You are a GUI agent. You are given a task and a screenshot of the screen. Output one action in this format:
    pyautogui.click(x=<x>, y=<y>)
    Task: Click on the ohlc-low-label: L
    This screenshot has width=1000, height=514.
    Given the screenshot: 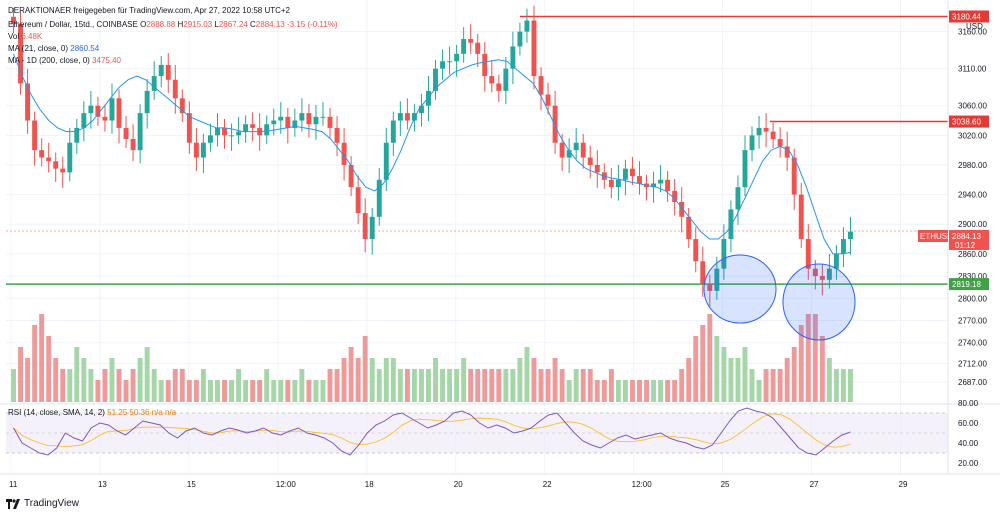 What is the action you would take?
    pyautogui.click(x=216, y=24)
    